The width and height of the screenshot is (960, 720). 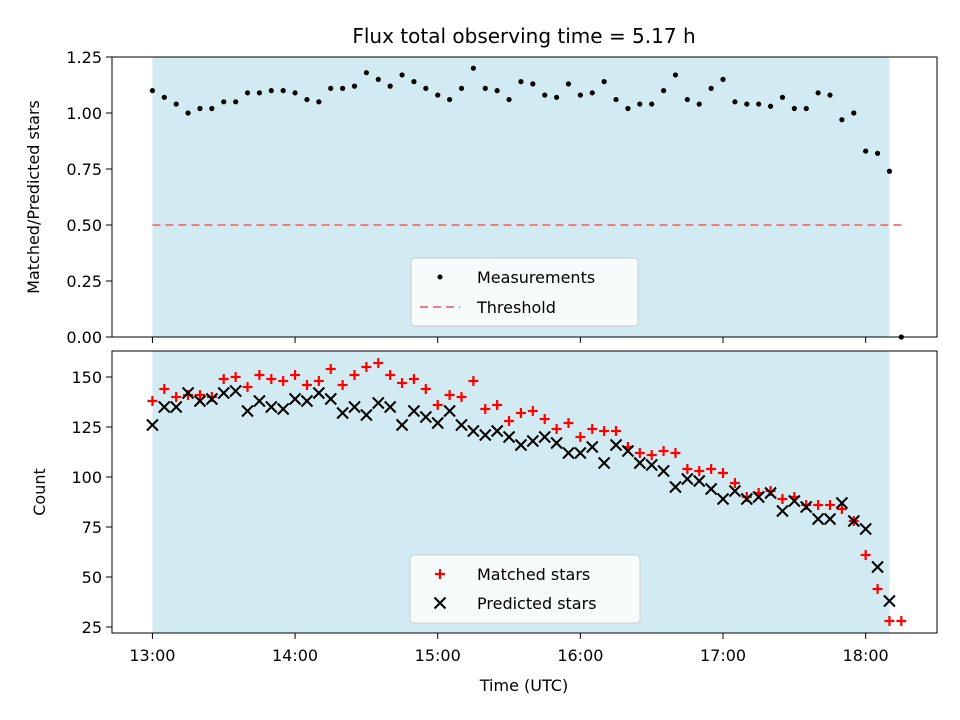 I want to click on top-y-tick-label: 0.75, so click(x=84, y=169).